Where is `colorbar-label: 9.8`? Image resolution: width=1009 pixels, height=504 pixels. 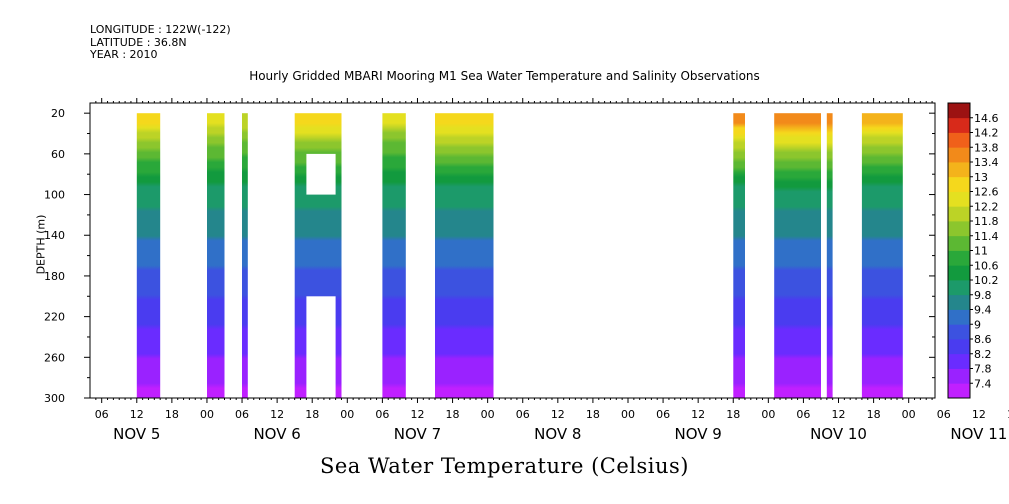 colorbar-label: 9.8 is located at coordinates (983, 295).